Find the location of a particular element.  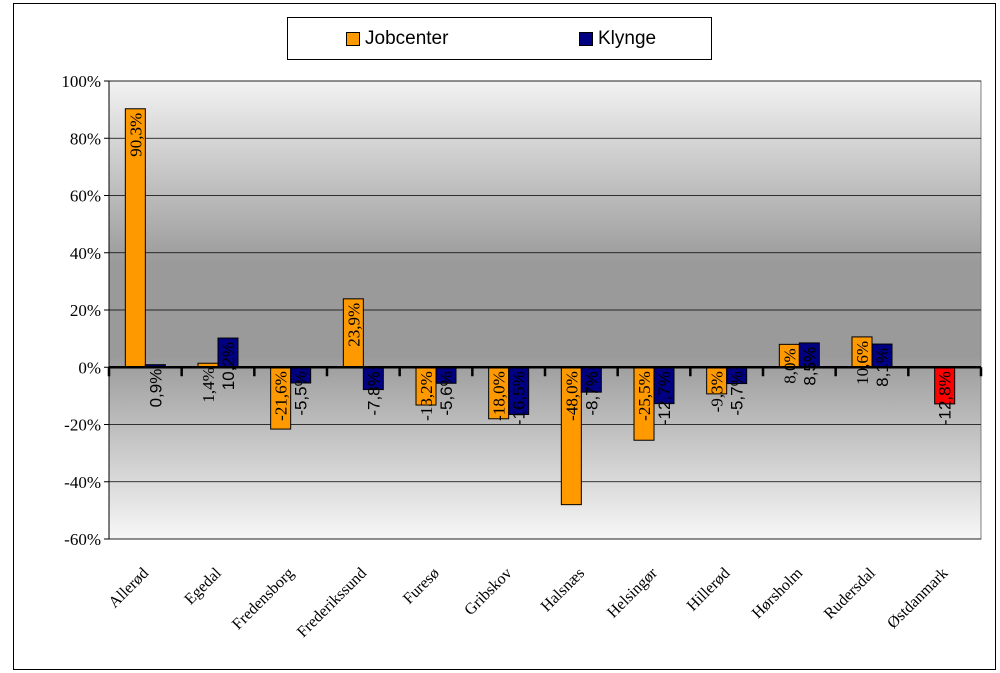

data-label-klynge: -5,6% is located at coordinates (446, 393).